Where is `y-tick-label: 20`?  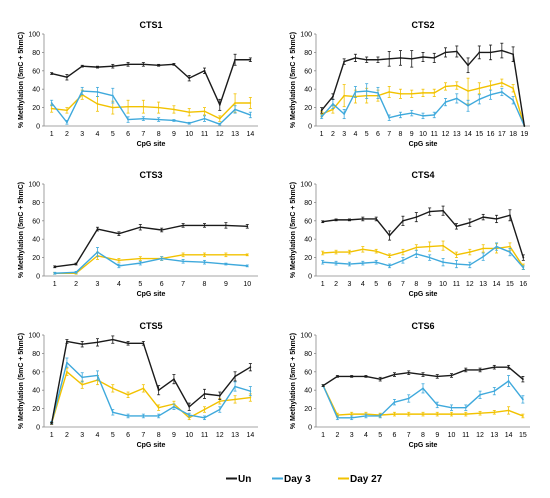
y-tick-label: 20 is located at coordinates (36, 409).